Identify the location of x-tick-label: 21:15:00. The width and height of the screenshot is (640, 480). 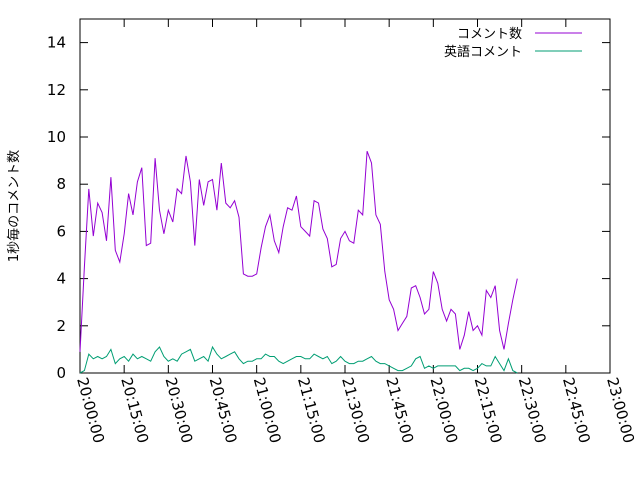
(311, 410).